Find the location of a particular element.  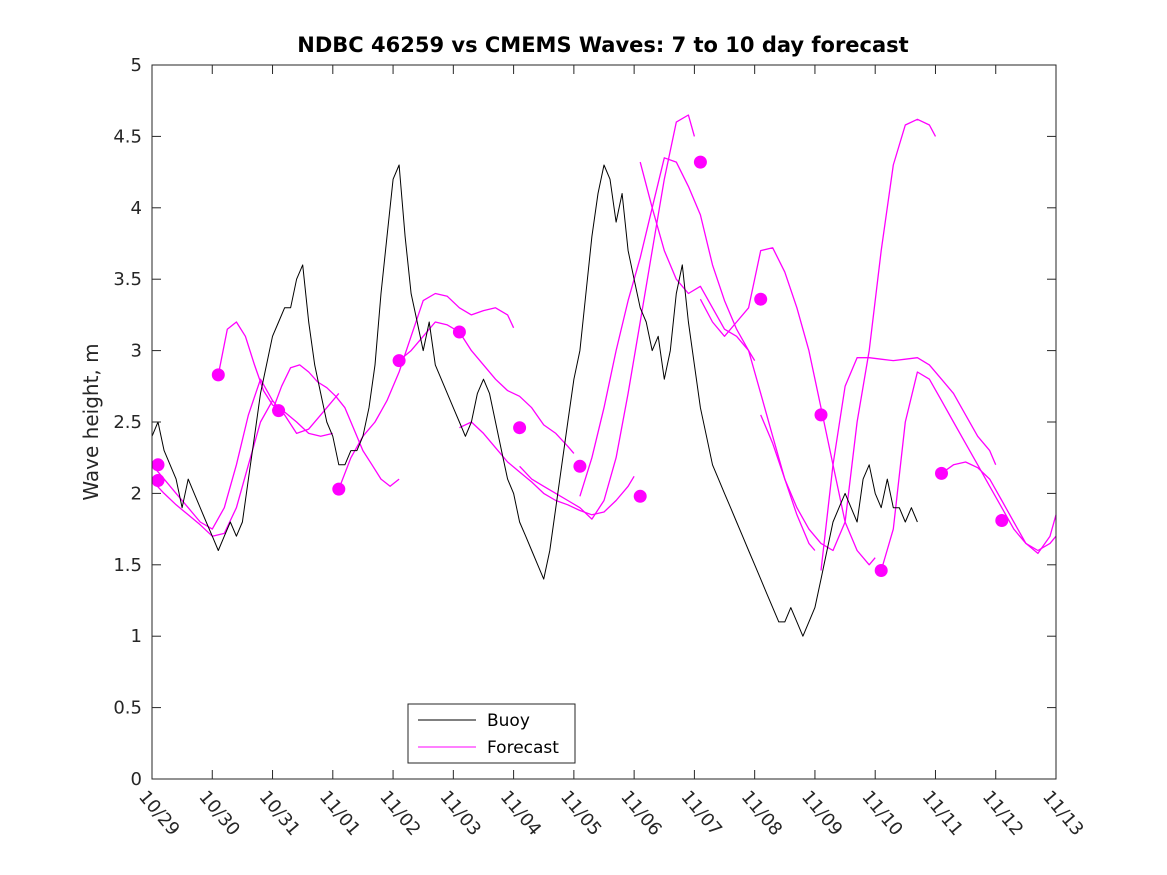

y-tick-label: 5 is located at coordinates (136, 65).